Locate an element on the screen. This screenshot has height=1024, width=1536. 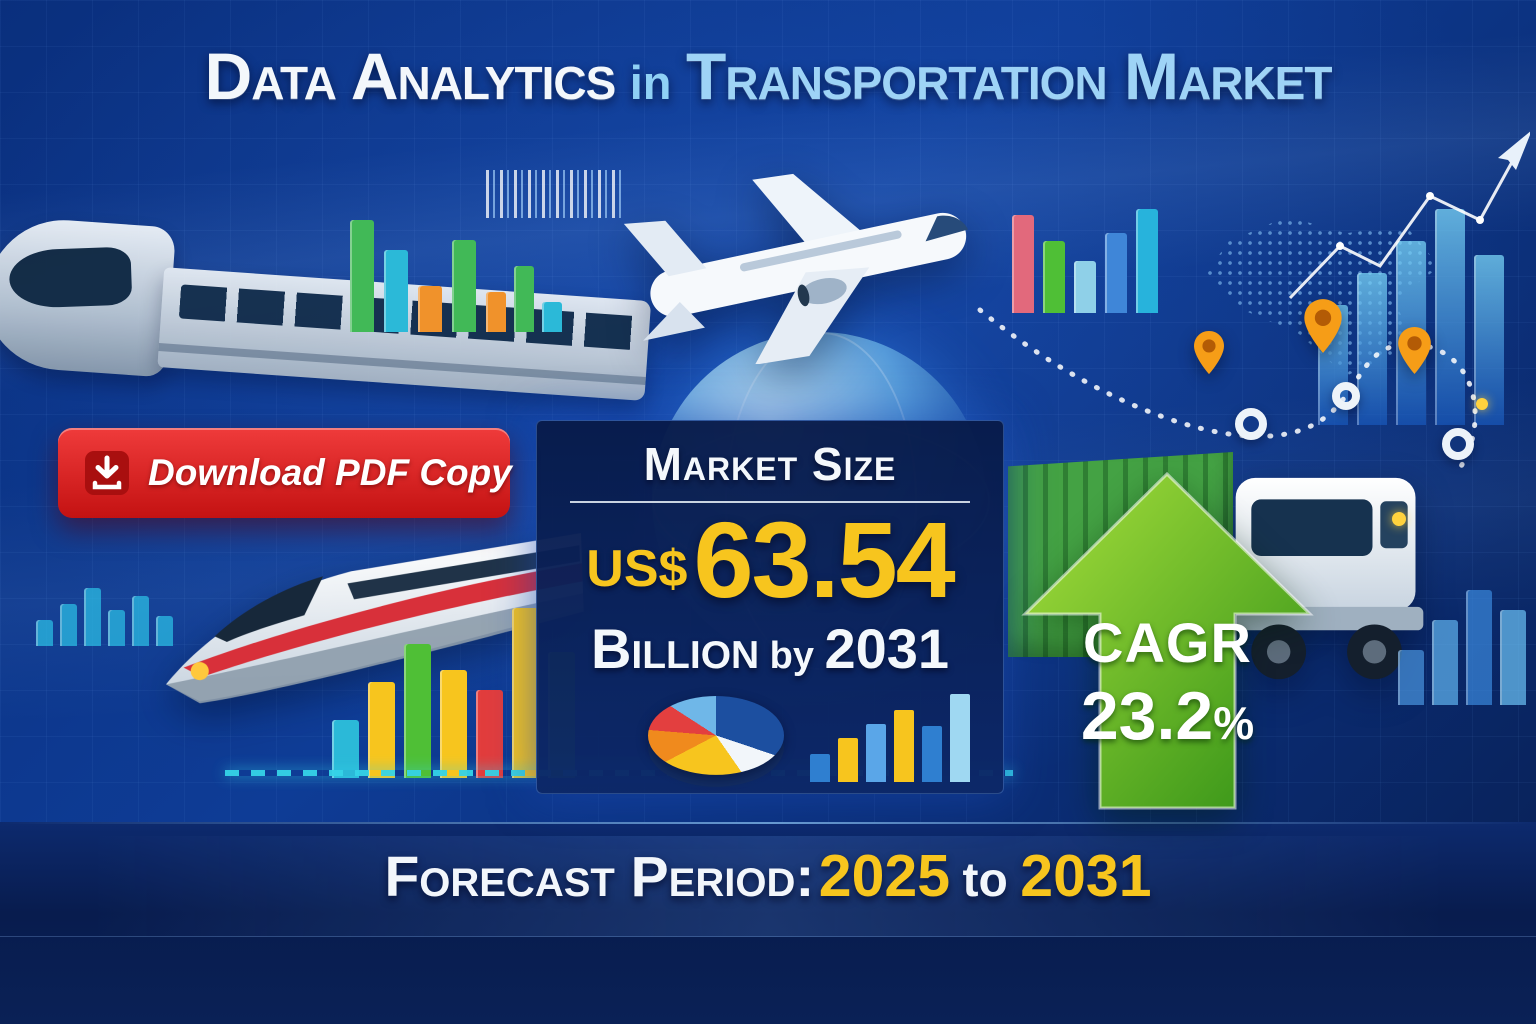
title-connector-text: in is located at coordinates (650, 82).